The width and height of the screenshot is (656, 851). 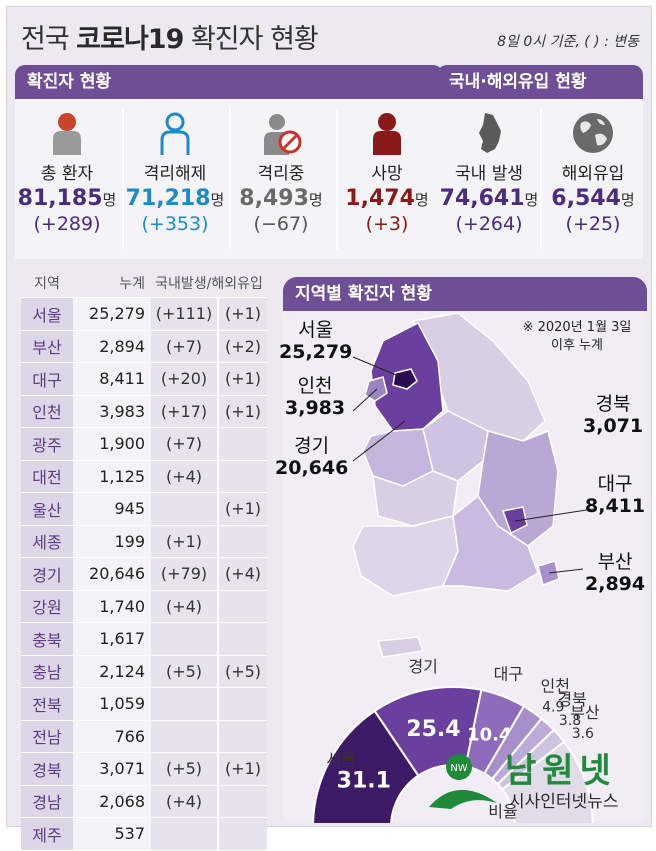 I want to click on cell-region: 전북, so click(x=47, y=704).